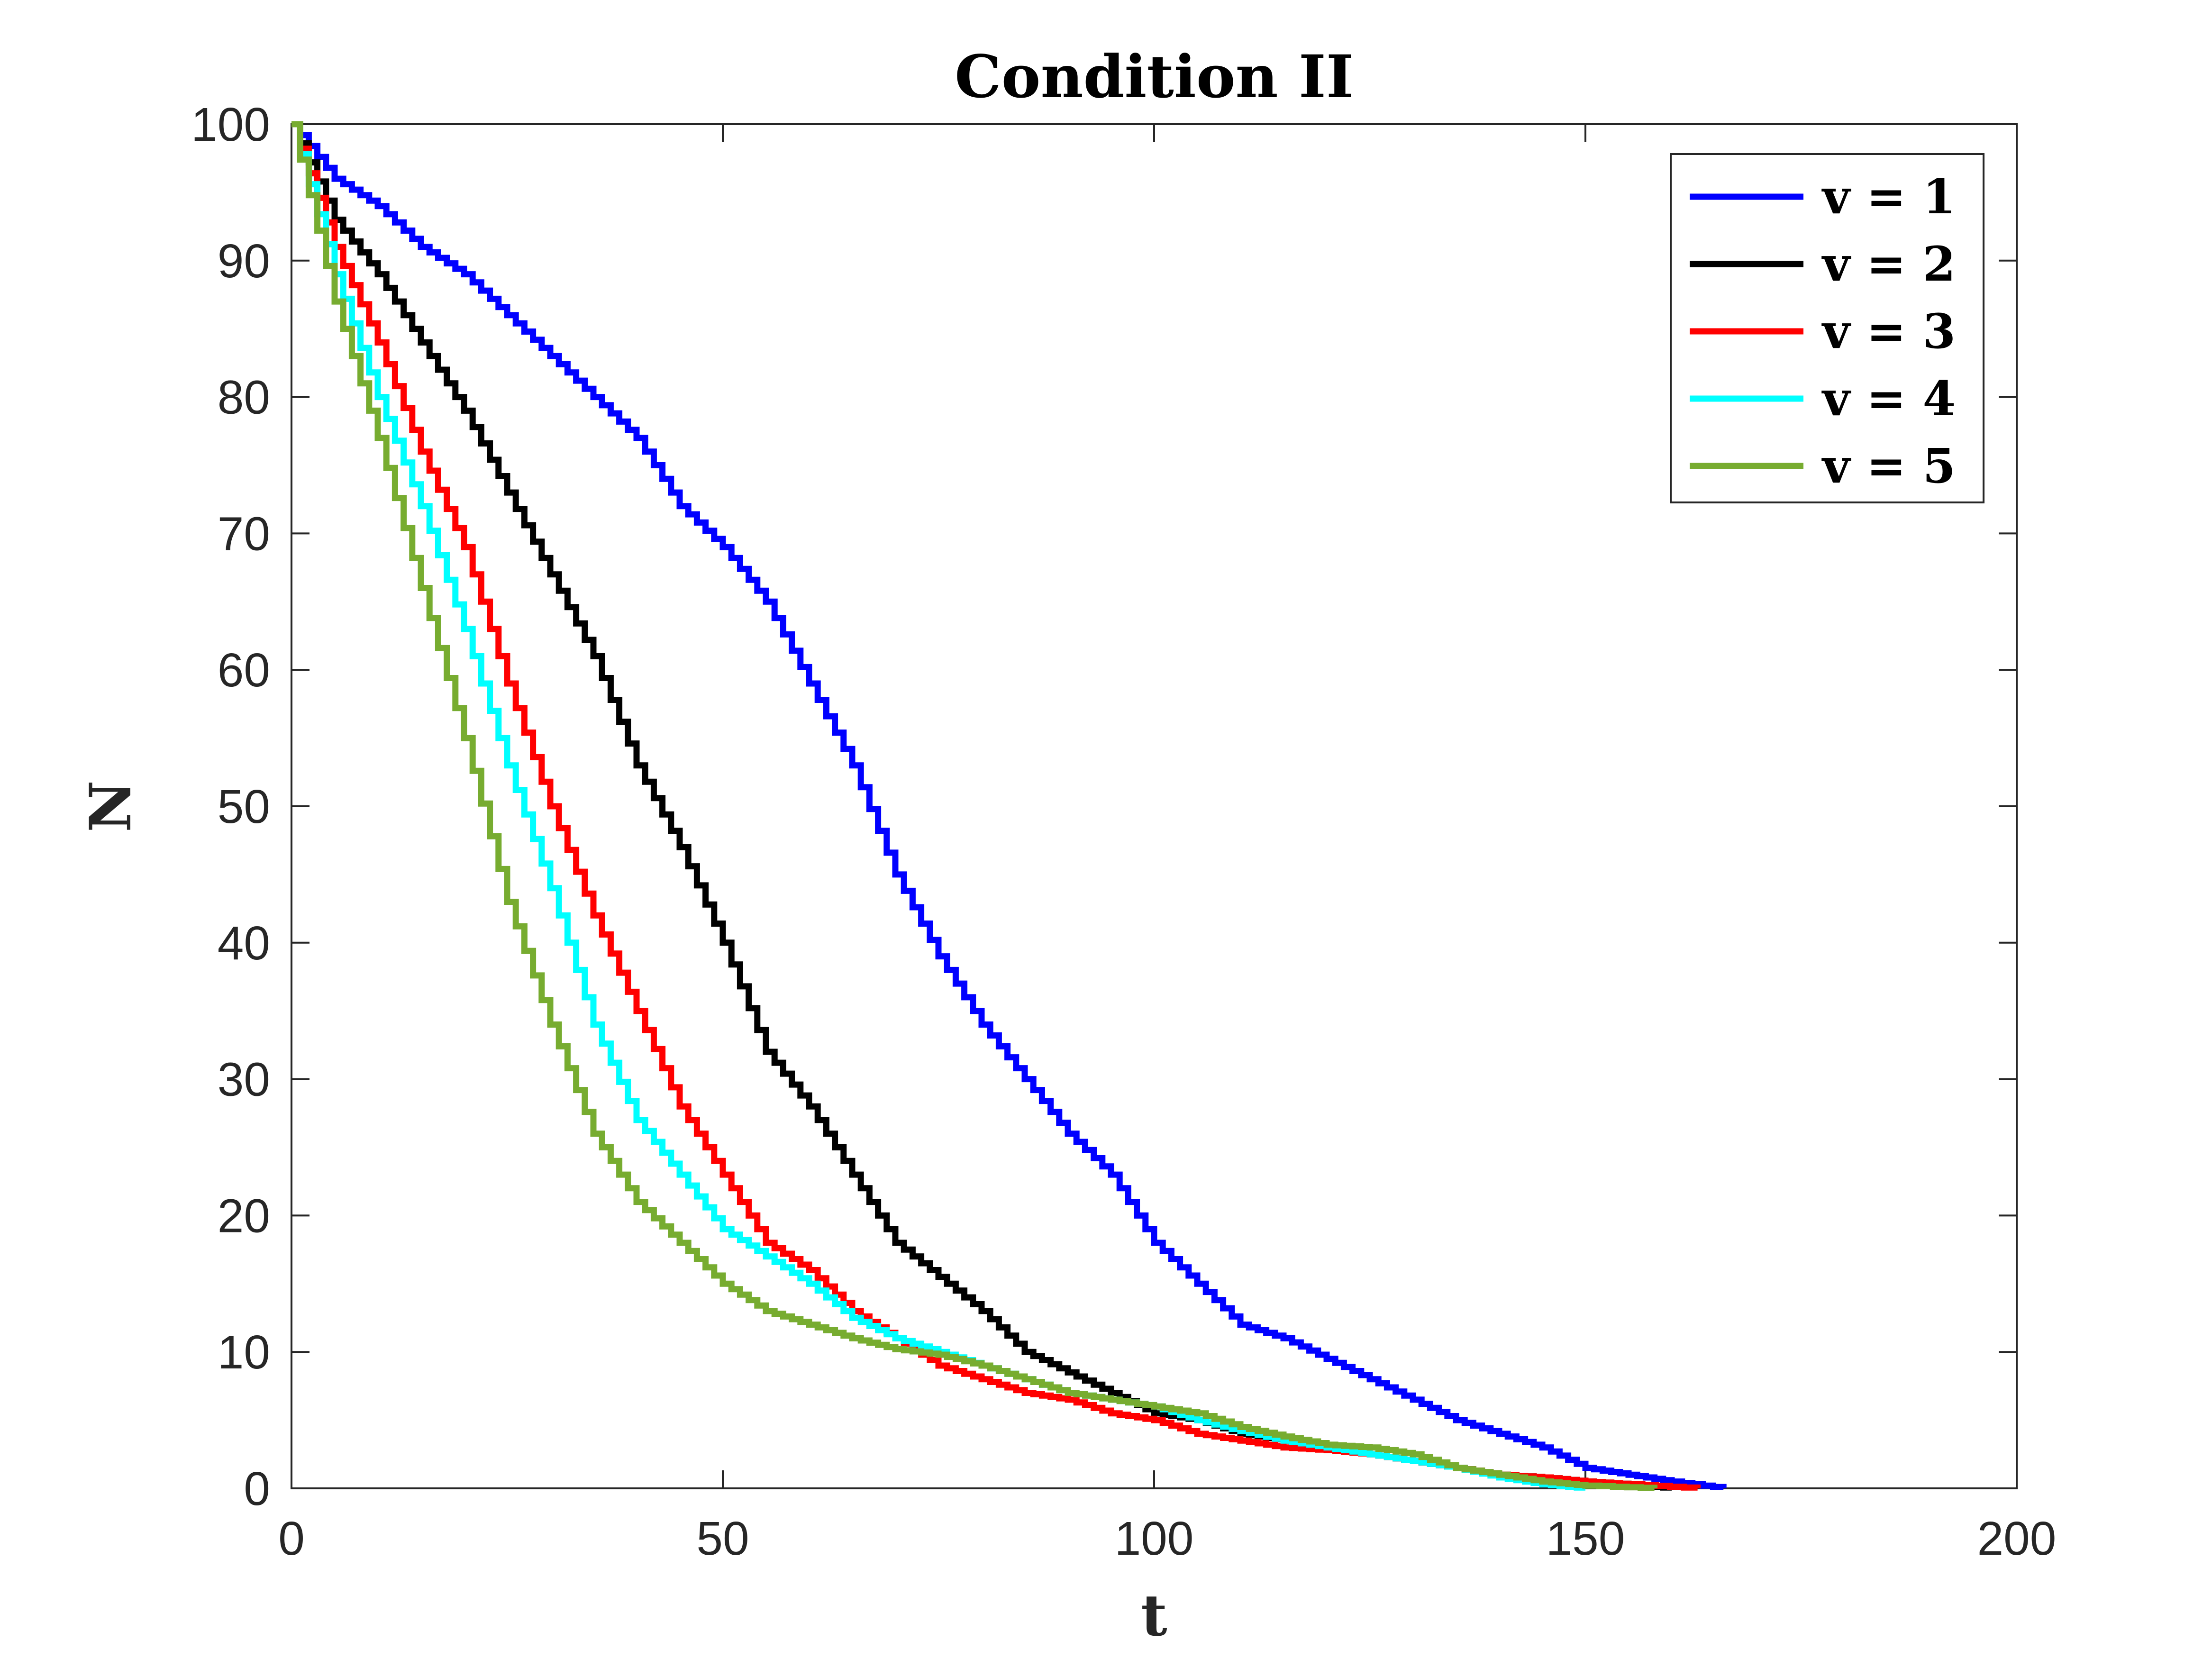 The image size is (2212, 1659). I want to click on y-tick-label: 40, so click(244, 943).